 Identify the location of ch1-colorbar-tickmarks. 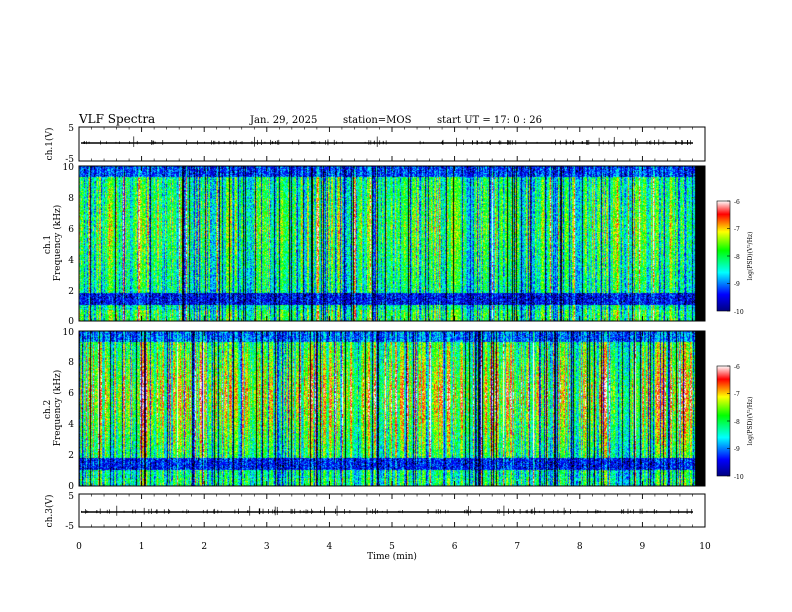
(728, 256).